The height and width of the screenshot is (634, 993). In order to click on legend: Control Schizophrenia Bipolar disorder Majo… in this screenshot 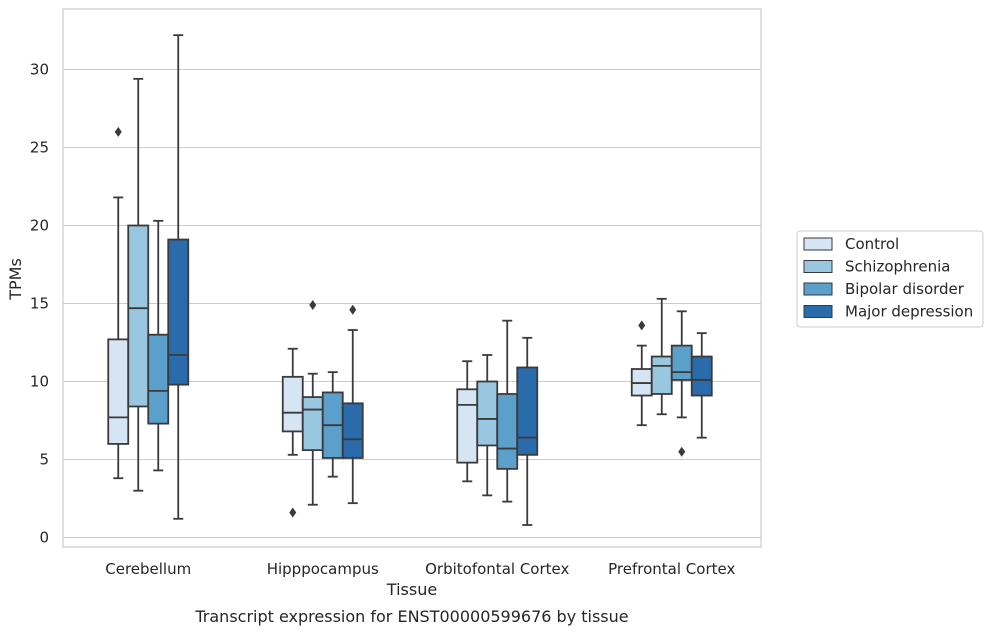, I will do `click(890, 279)`.